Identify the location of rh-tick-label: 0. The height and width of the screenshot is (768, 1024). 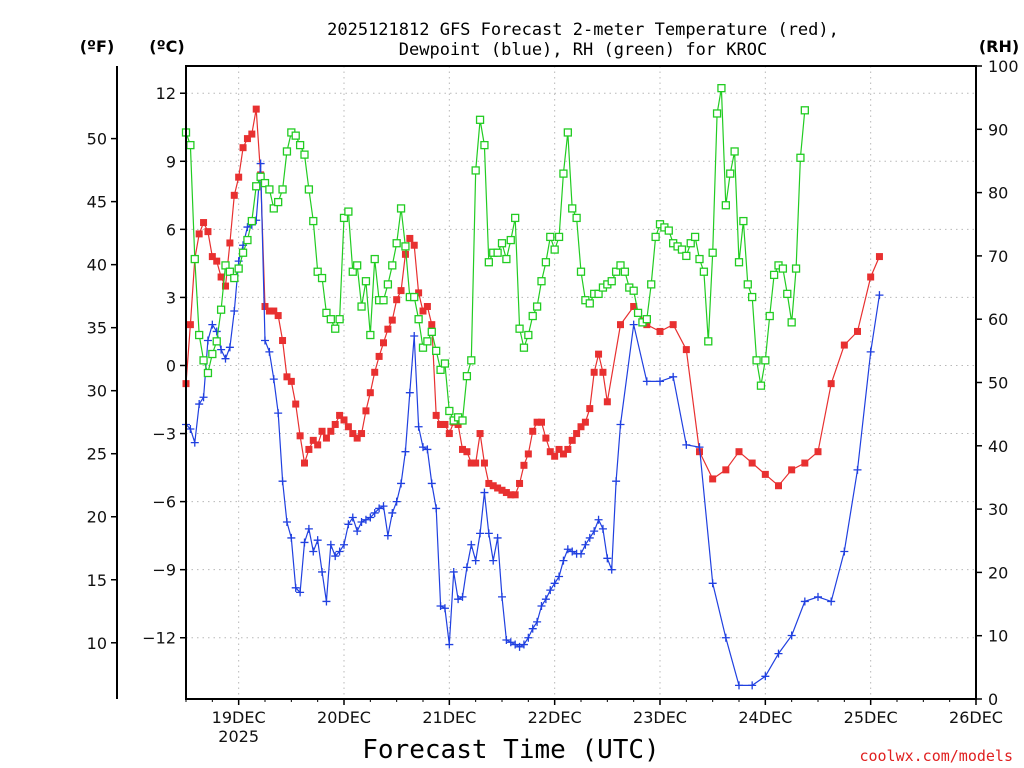
(993, 699).